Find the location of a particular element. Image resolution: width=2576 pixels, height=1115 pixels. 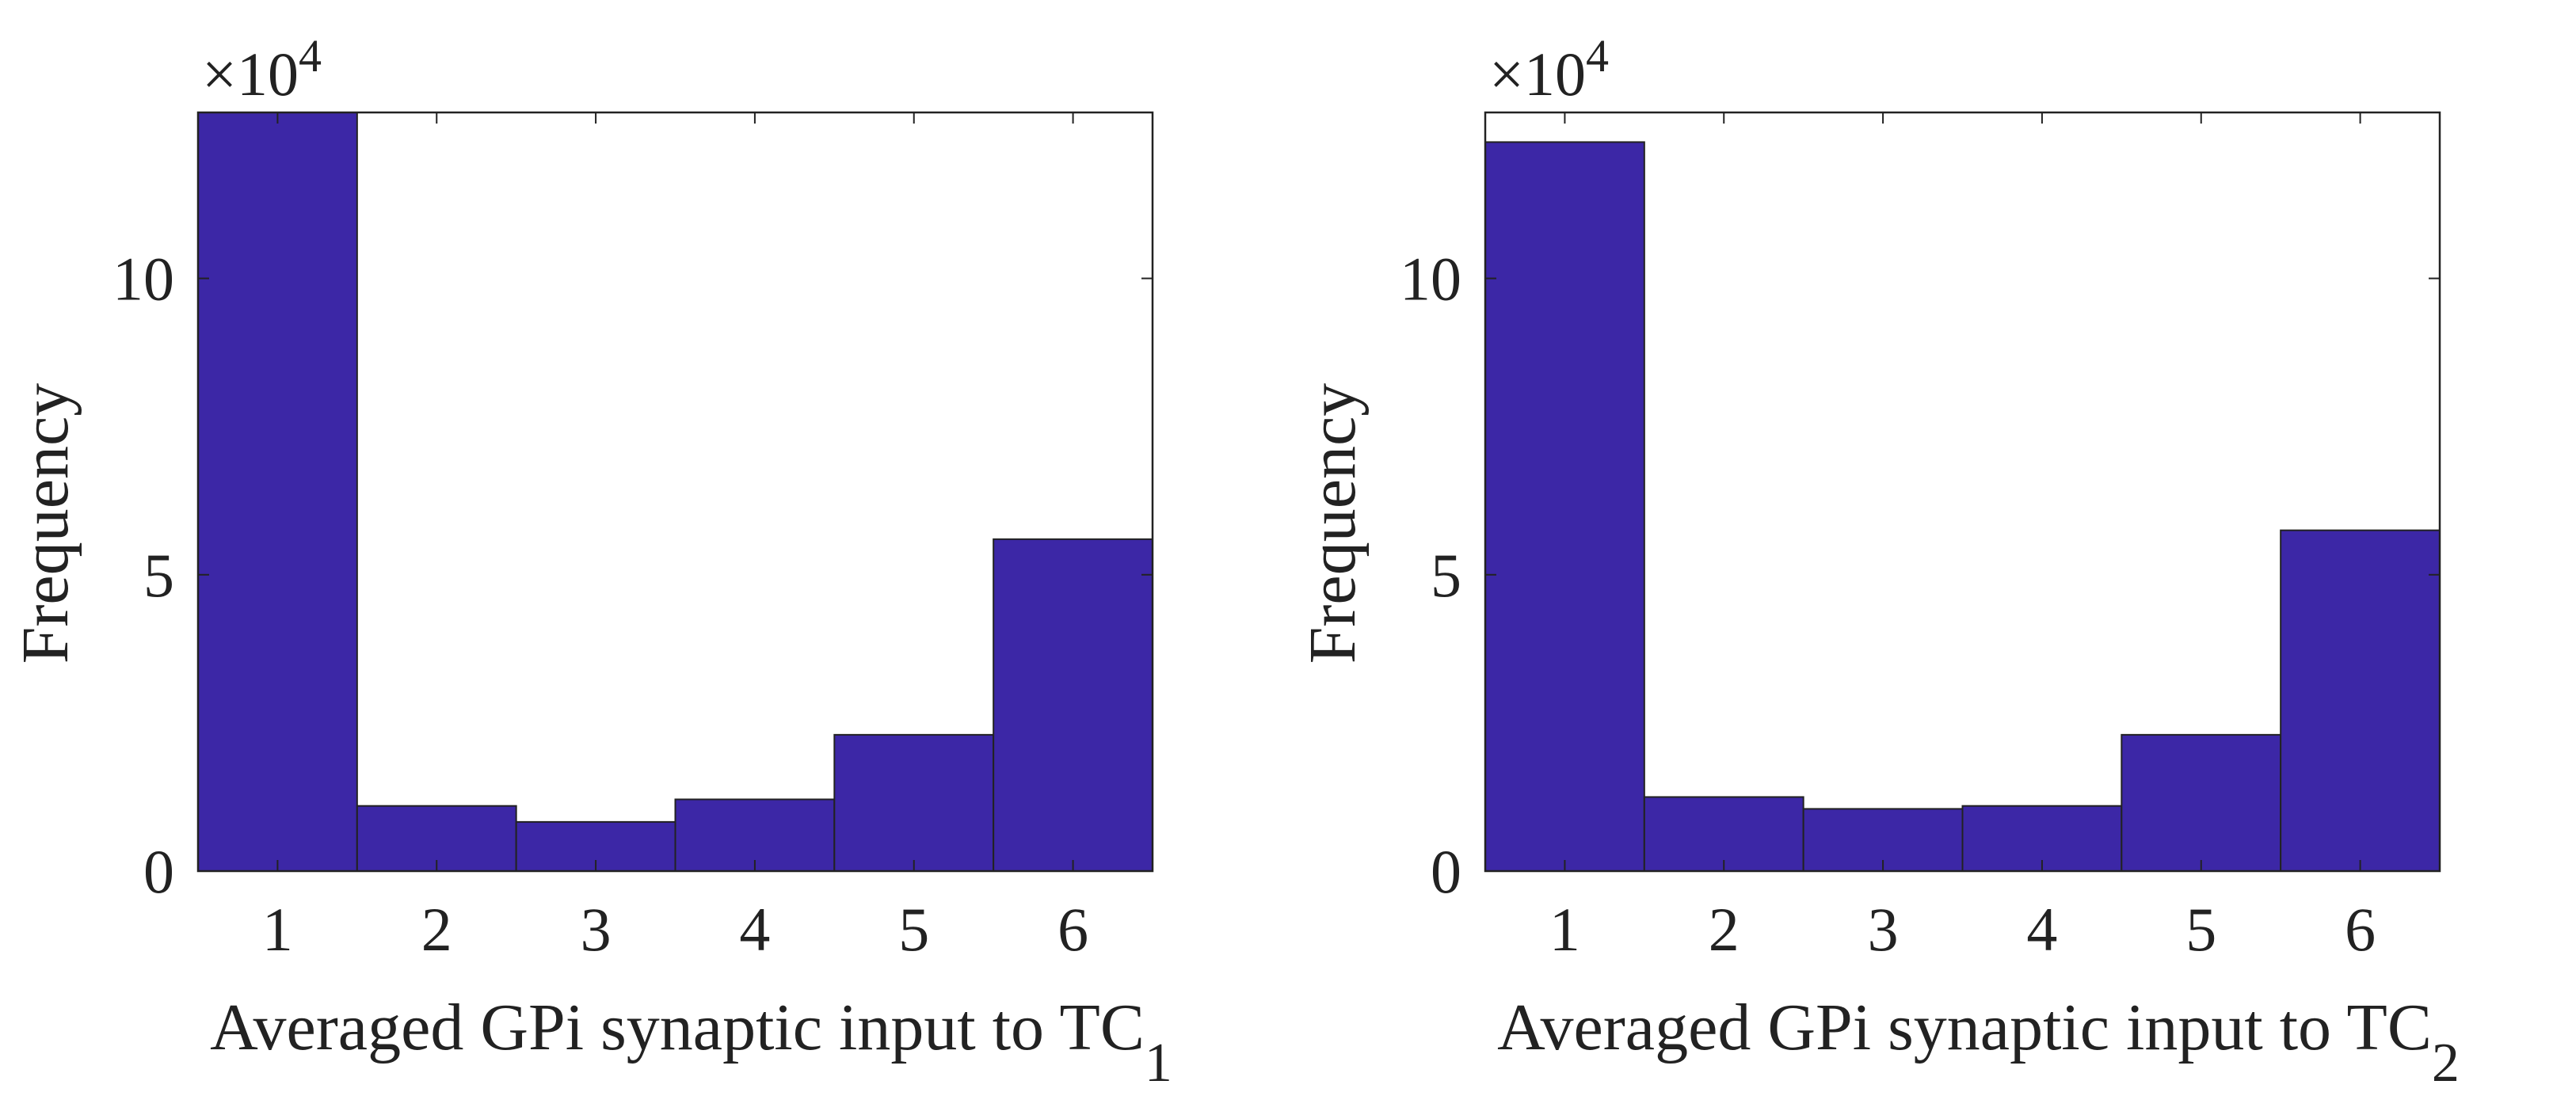

x-axis-label-subscript: 2 is located at coordinates (2446, 1063).